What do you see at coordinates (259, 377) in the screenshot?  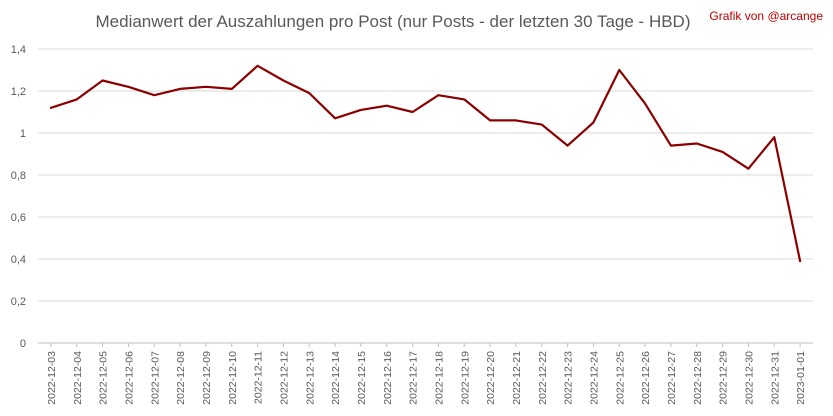 I see `x-tick-label: 2022-12-11` at bounding box center [259, 377].